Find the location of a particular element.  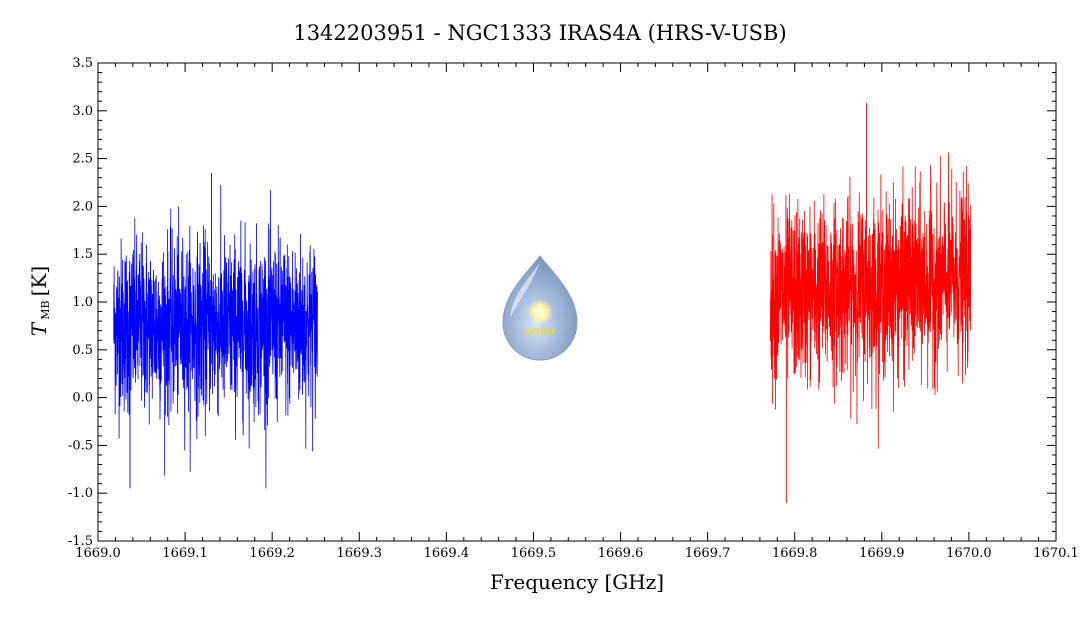

y-axis-label: T MB [K] is located at coordinates (39, 301).